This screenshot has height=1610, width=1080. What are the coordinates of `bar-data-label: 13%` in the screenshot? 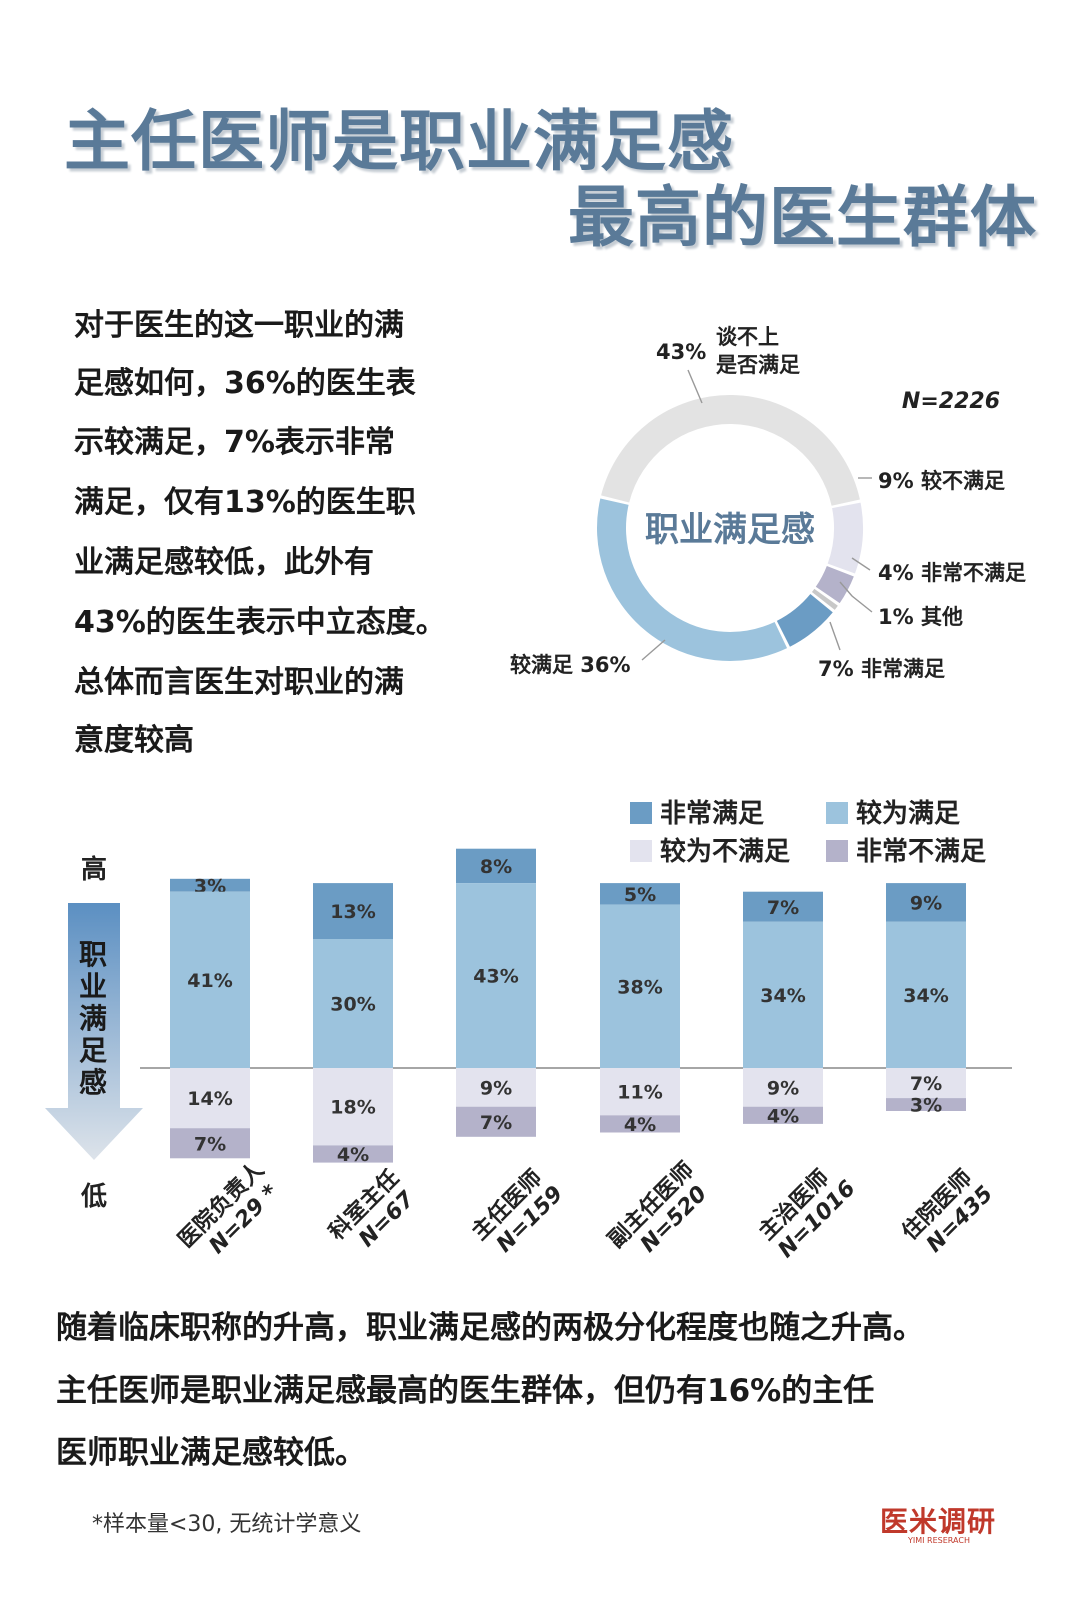 It's located at (352, 912).